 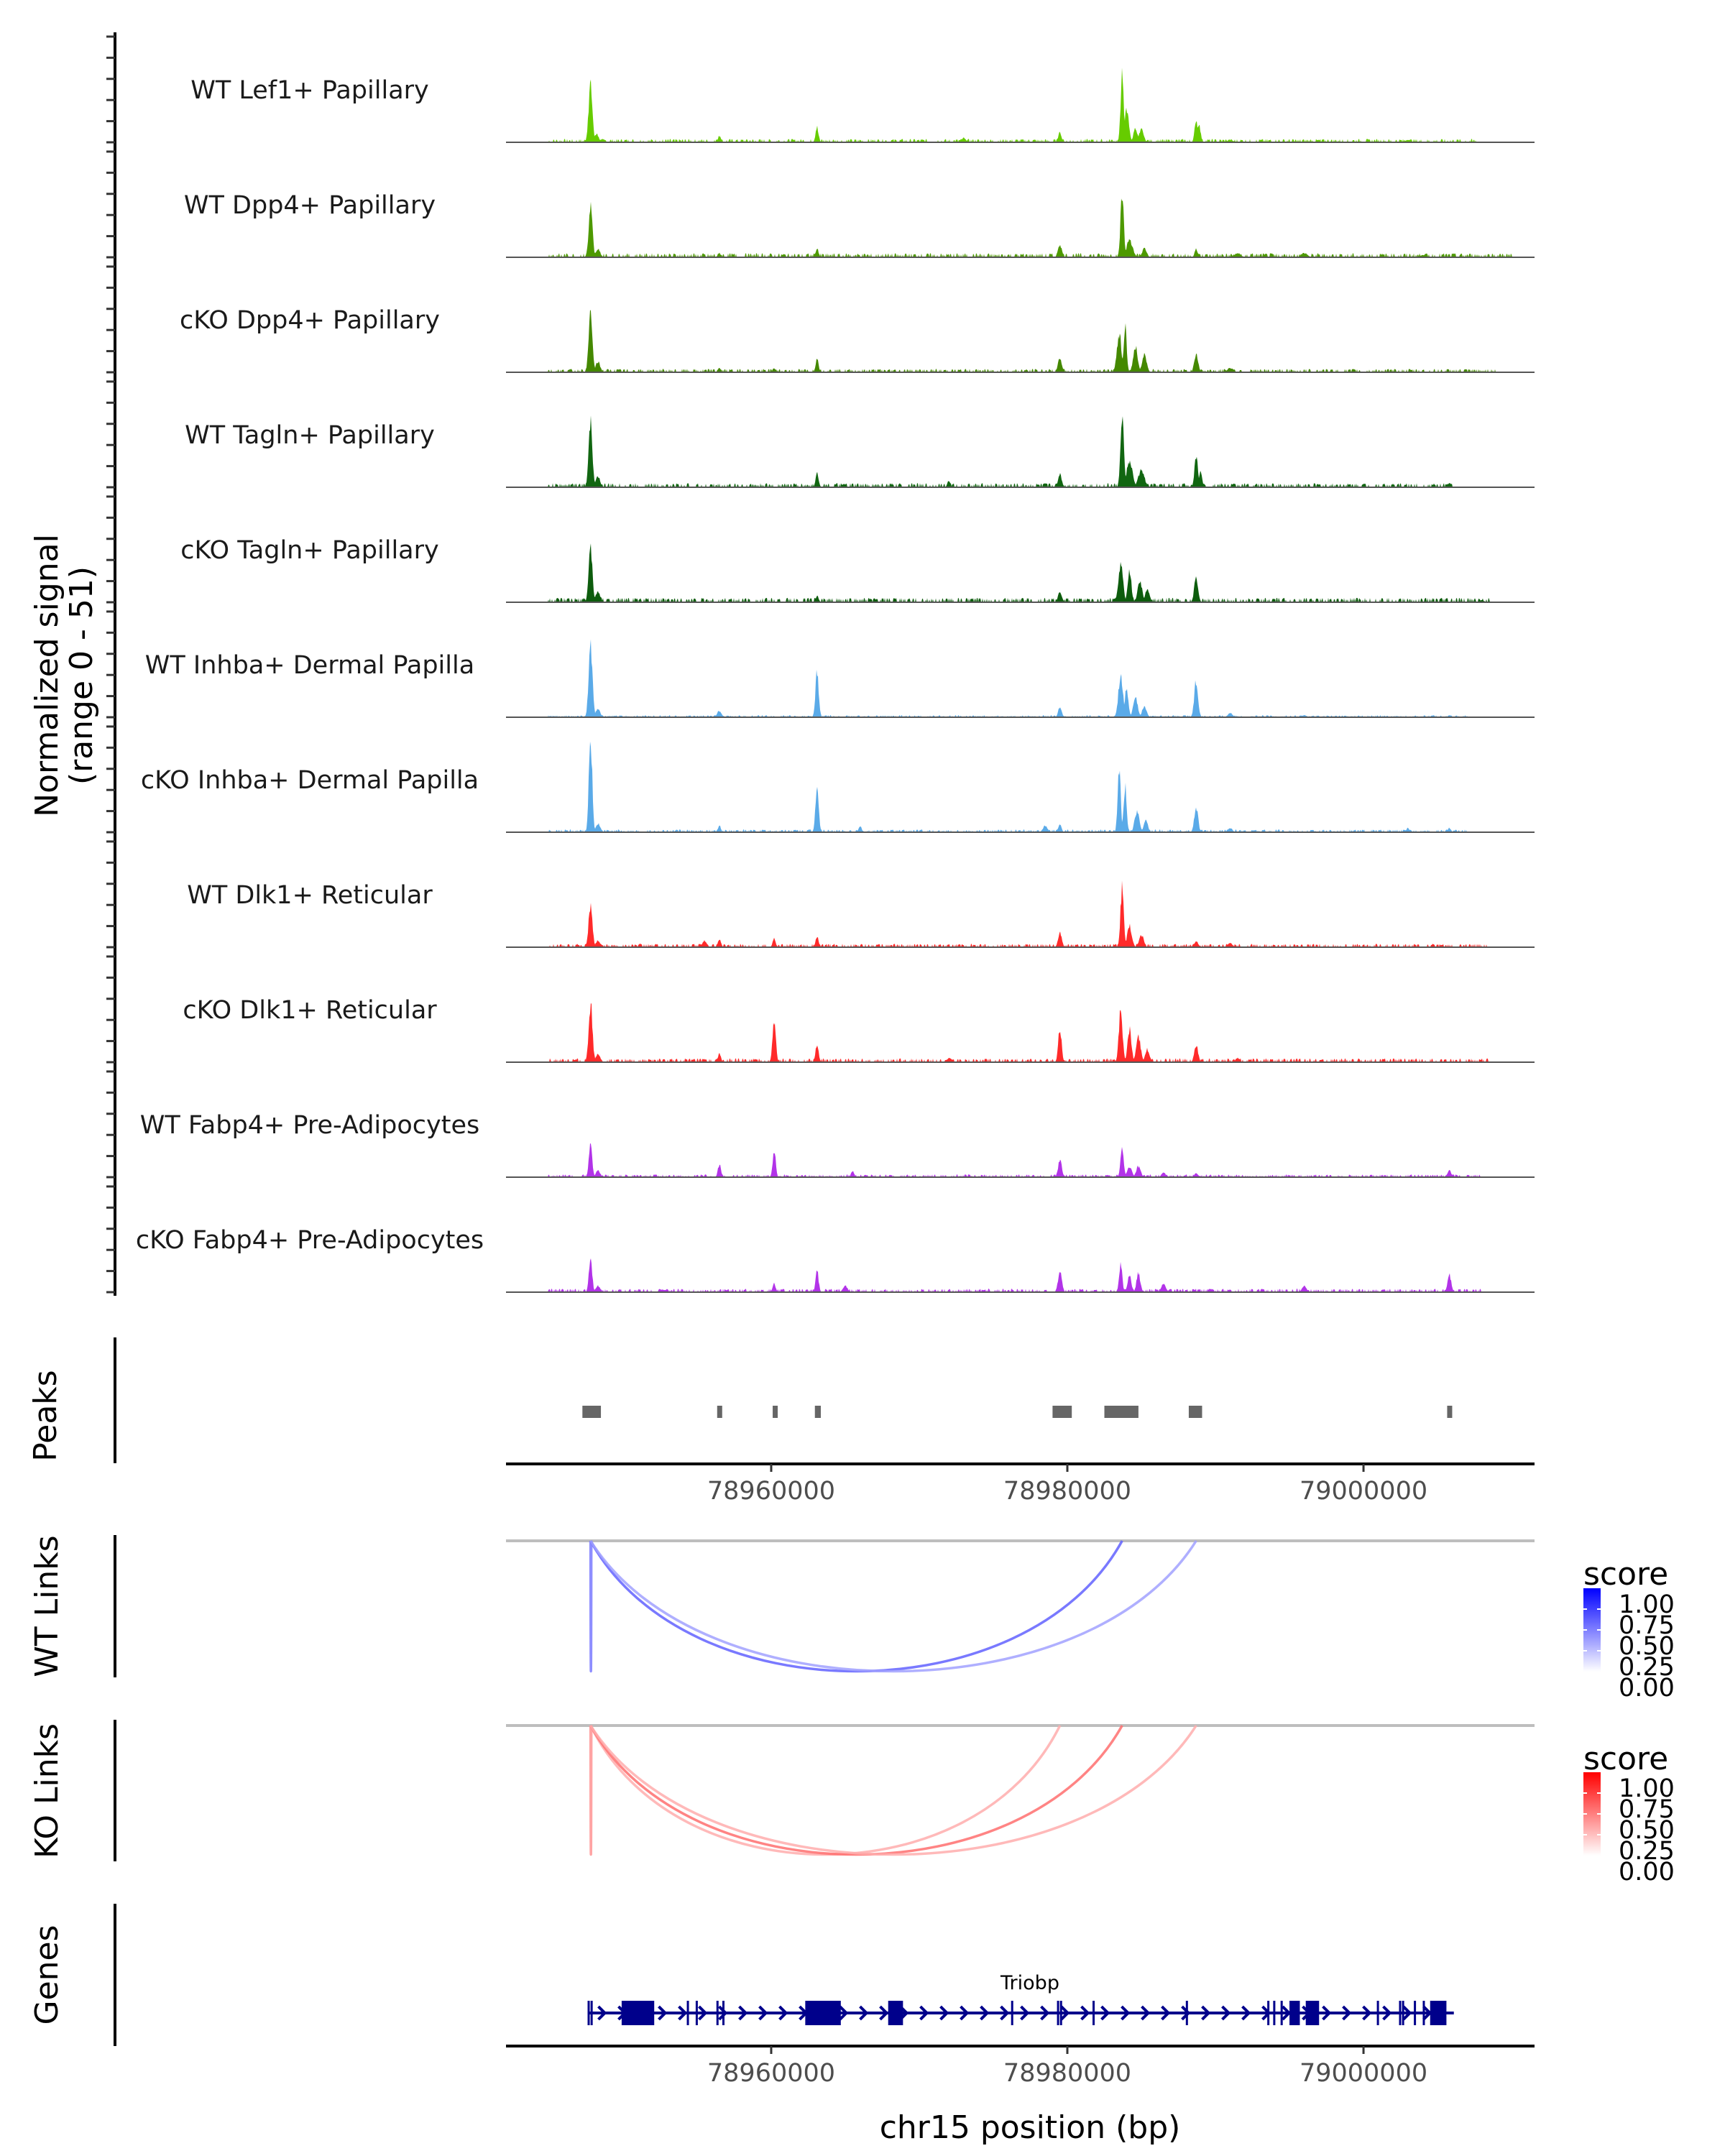 I want to click on genes-track-label: Genes, so click(x=47, y=1974).